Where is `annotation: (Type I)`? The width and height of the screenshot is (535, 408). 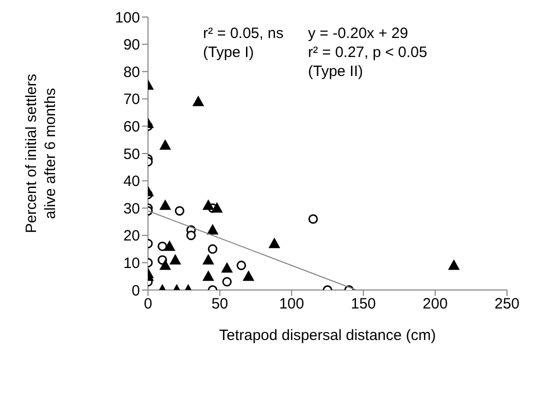
annotation: (Type I) is located at coordinates (228, 52).